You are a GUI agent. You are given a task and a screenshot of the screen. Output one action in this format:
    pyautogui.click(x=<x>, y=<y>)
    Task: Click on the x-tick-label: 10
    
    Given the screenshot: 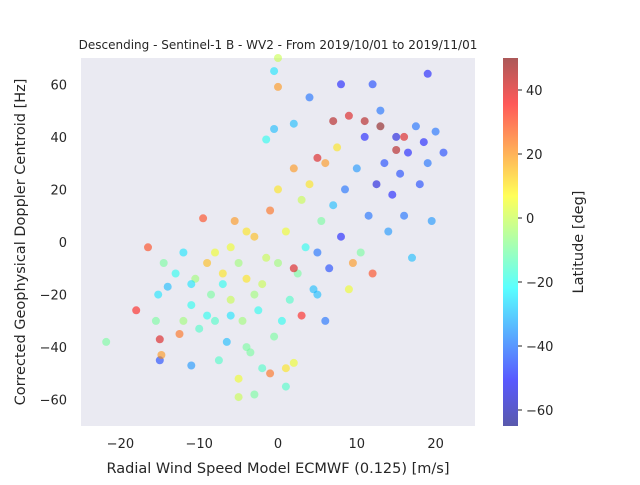 What is the action you would take?
    pyautogui.click(x=357, y=444)
    